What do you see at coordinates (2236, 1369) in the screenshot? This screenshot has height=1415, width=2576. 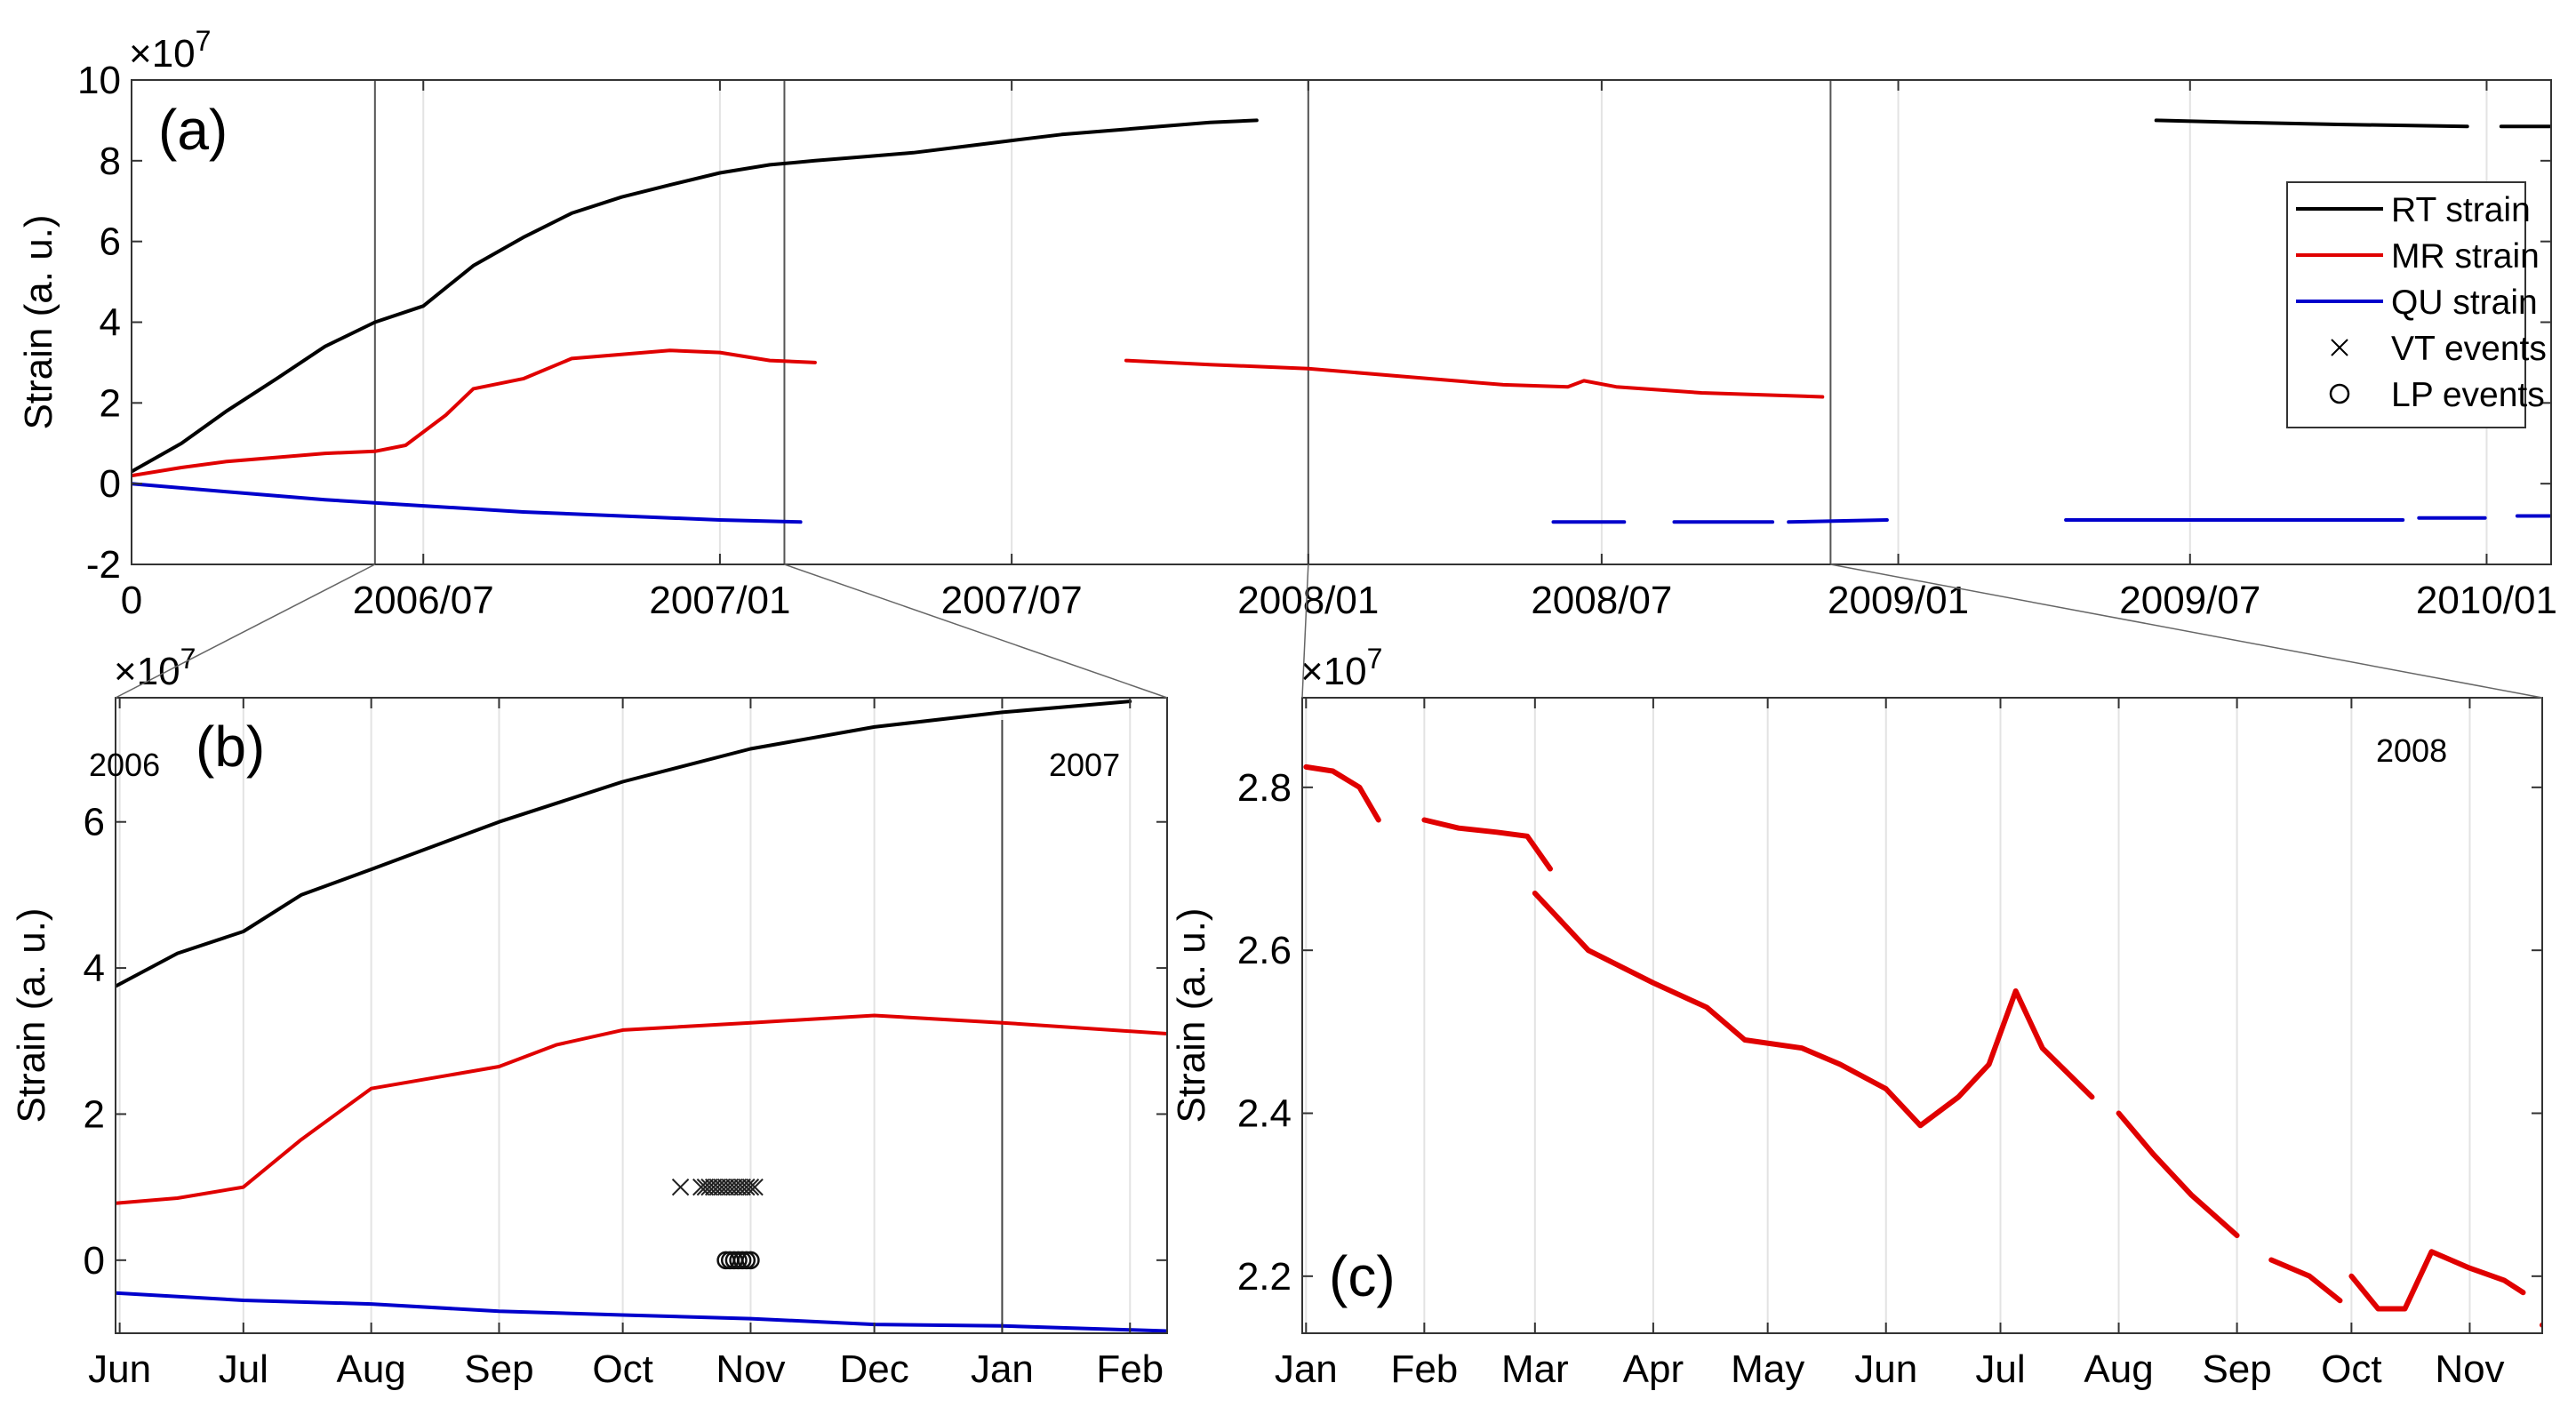 I see `(c)-xtick-label-8: Sep` at bounding box center [2236, 1369].